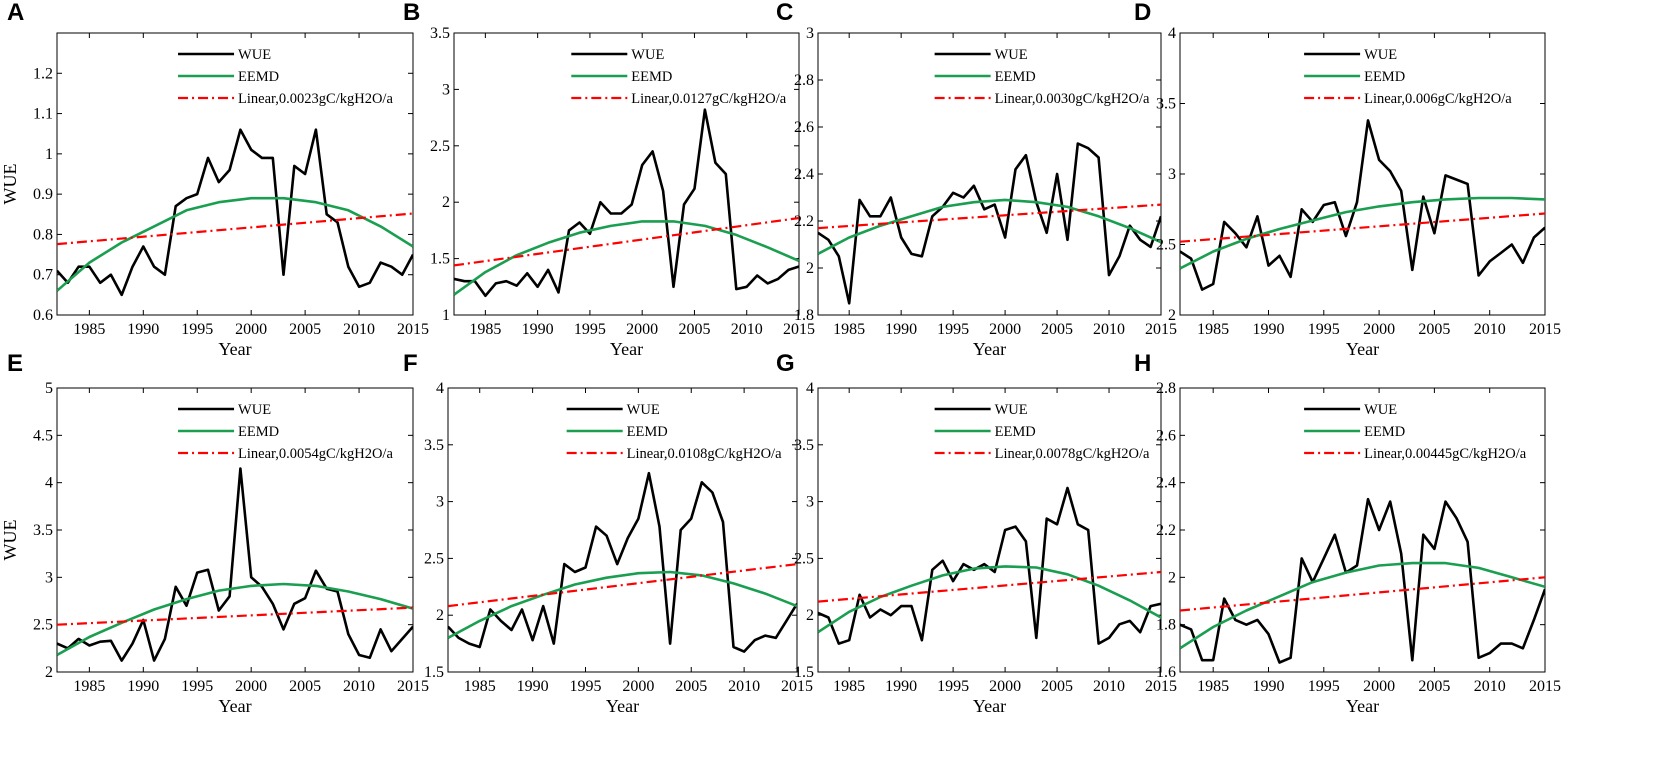 This screenshot has height=762, width=1654. Describe the element at coordinates (251, 329) in the screenshot. I see `panel-a-xtick-label: 2000` at that location.